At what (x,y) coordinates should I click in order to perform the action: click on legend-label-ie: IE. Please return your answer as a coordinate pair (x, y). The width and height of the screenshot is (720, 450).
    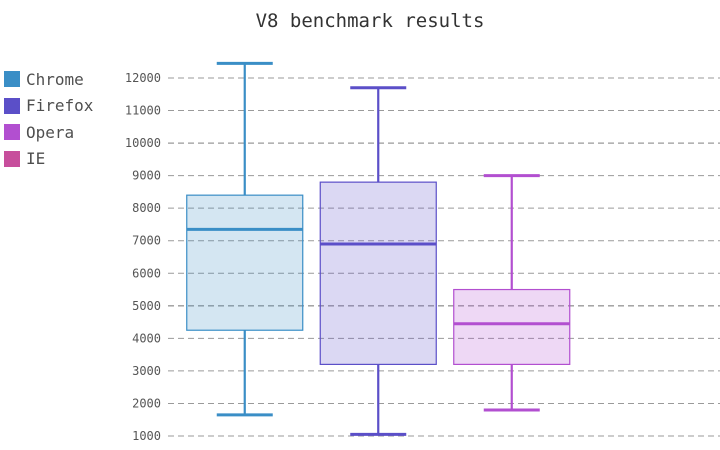
    Looking at the image, I should click on (36, 159).